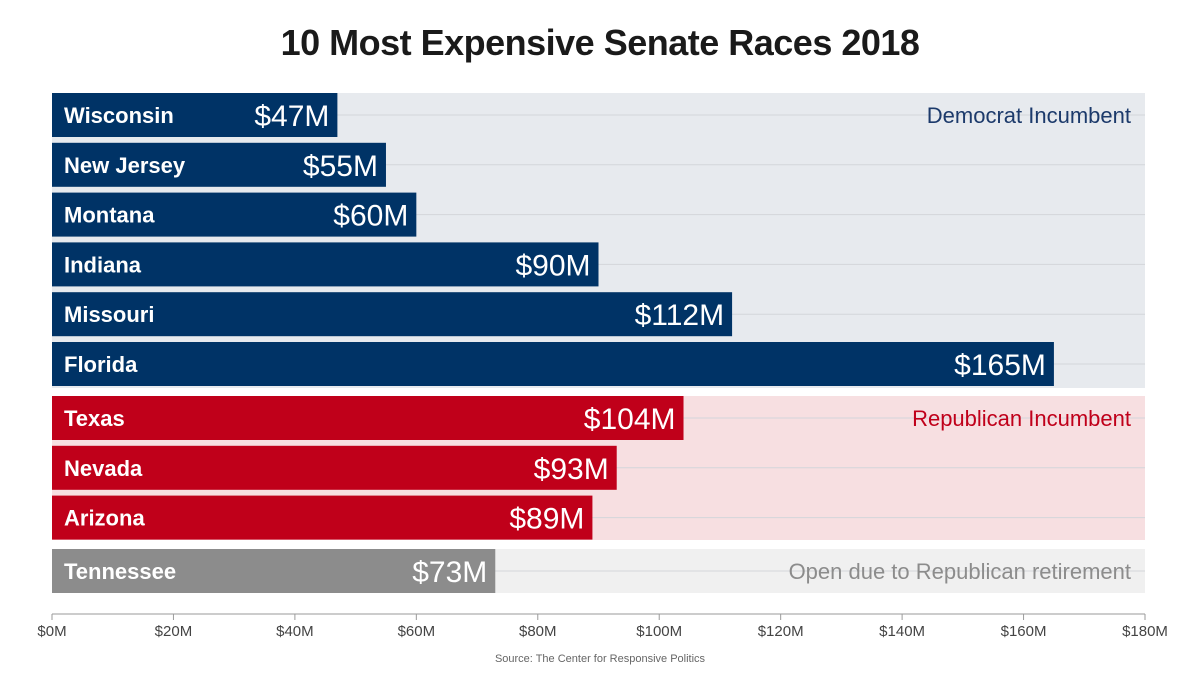 The width and height of the screenshot is (1200, 675). I want to click on bar-category-label: Indiana, so click(103, 264).